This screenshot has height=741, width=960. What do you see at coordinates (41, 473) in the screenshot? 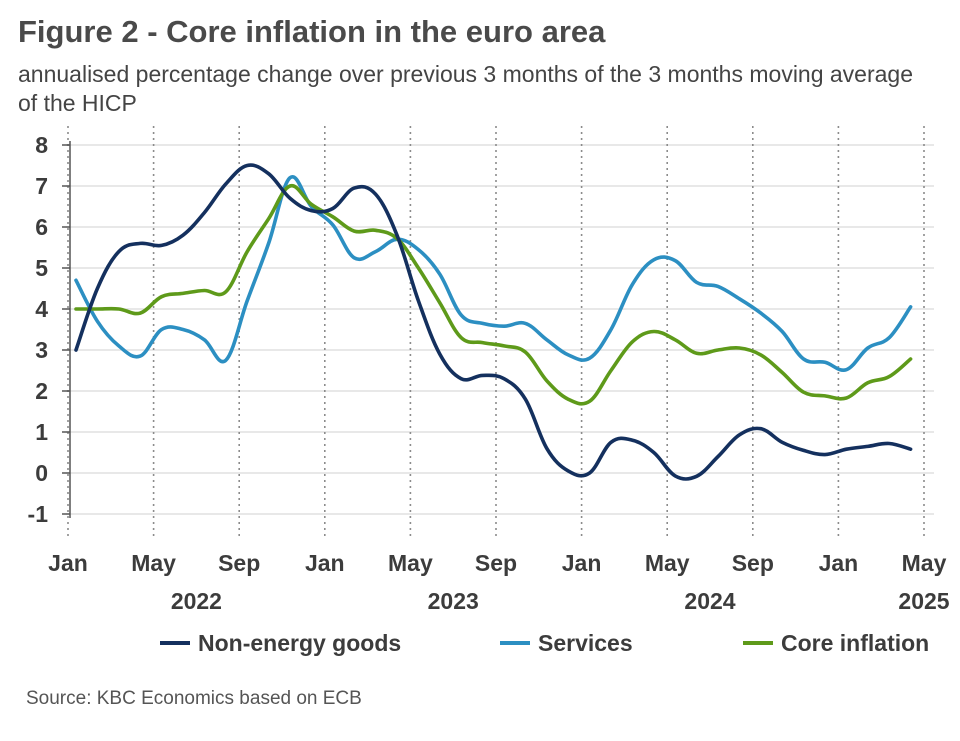
I see `y-tick-label: 0` at bounding box center [41, 473].